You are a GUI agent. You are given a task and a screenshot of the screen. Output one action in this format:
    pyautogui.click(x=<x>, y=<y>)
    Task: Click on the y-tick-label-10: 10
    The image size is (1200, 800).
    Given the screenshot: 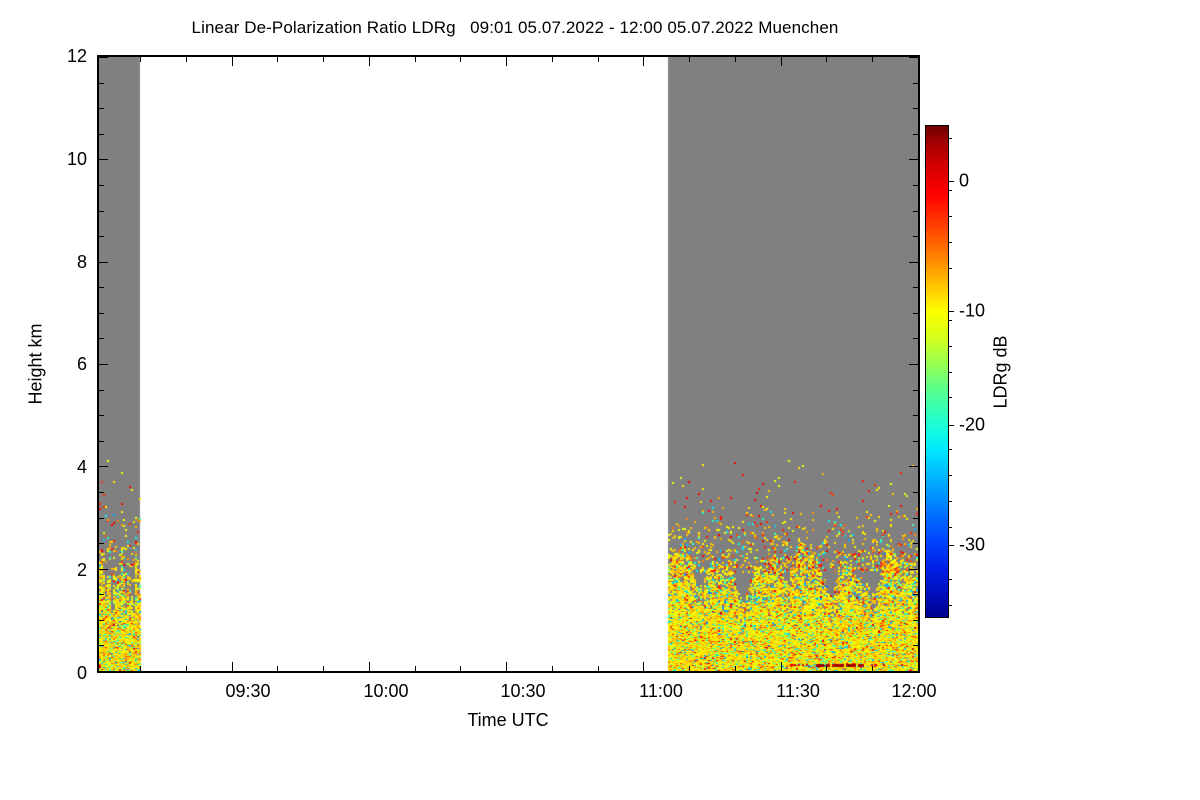 What is the action you would take?
    pyautogui.click(x=76, y=159)
    